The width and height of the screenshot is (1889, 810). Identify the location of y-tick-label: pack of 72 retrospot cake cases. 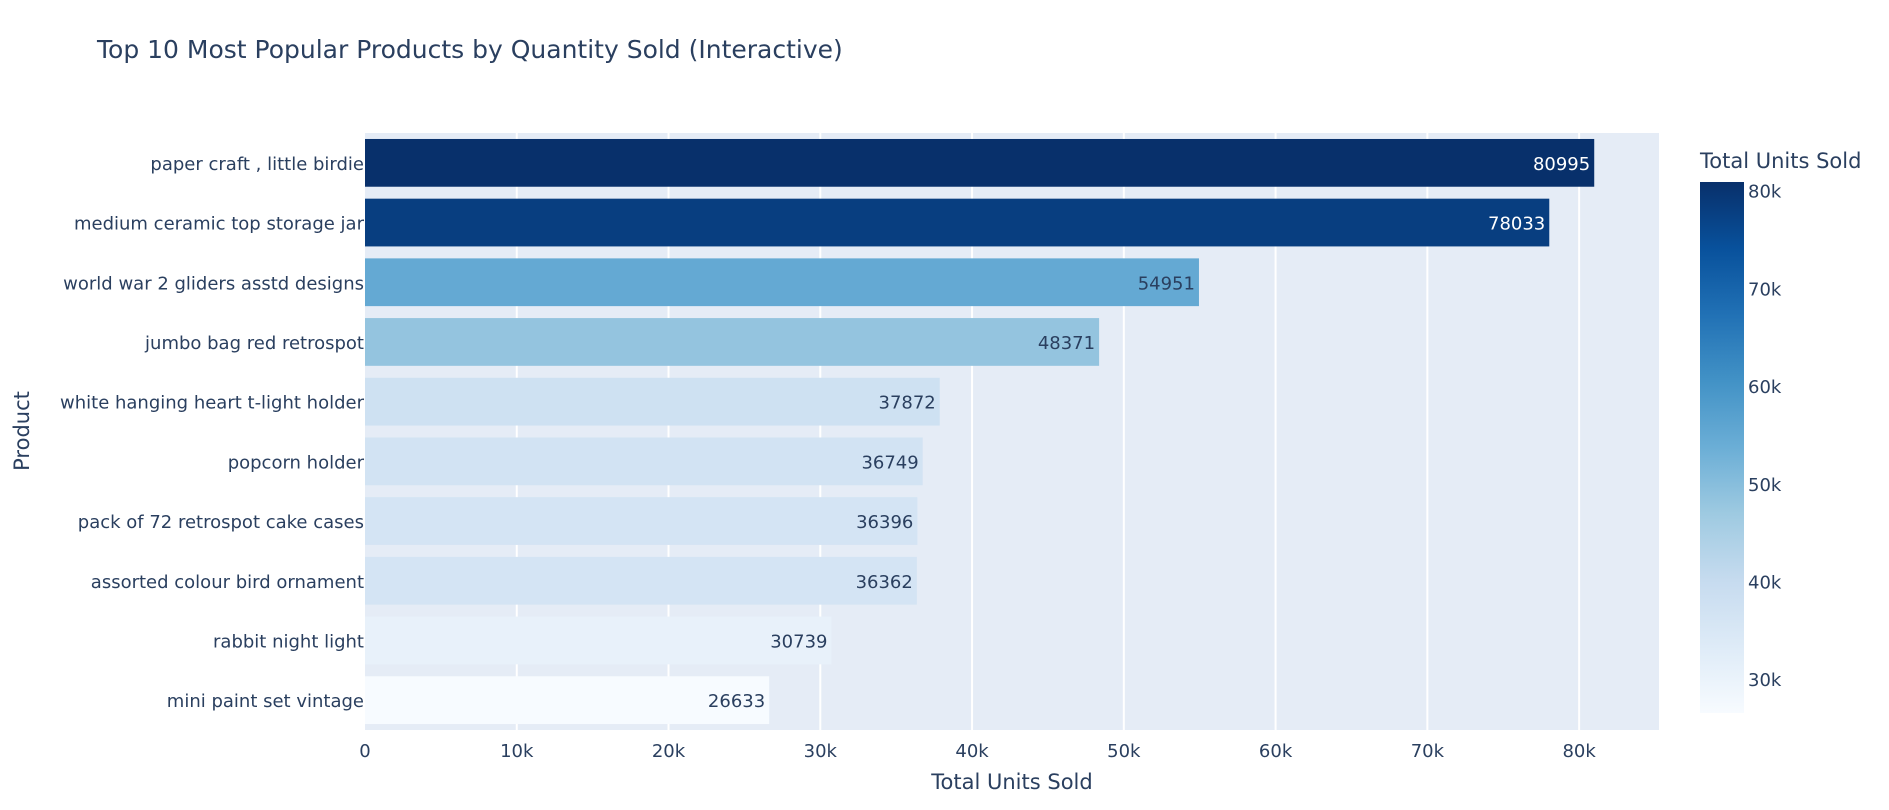
(221, 522).